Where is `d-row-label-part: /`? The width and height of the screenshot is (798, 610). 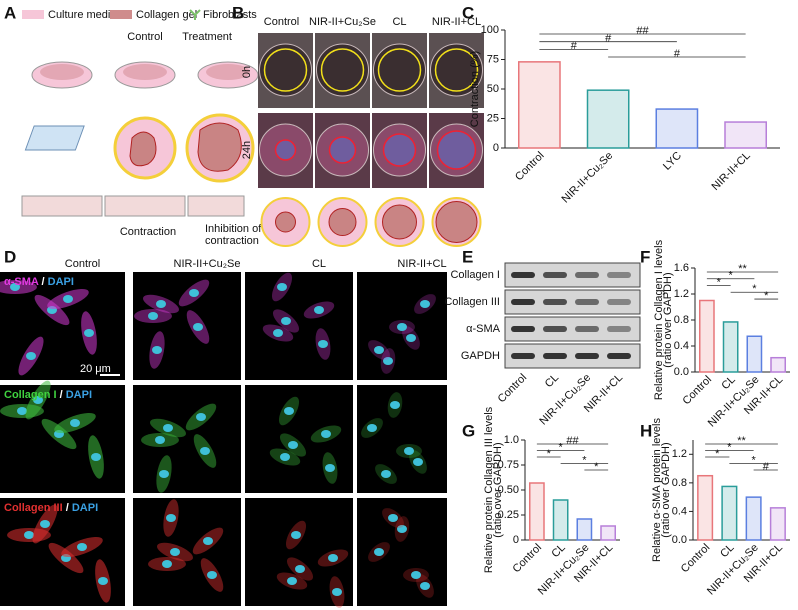
d-row-label-part: / is located at coordinates (67, 508).